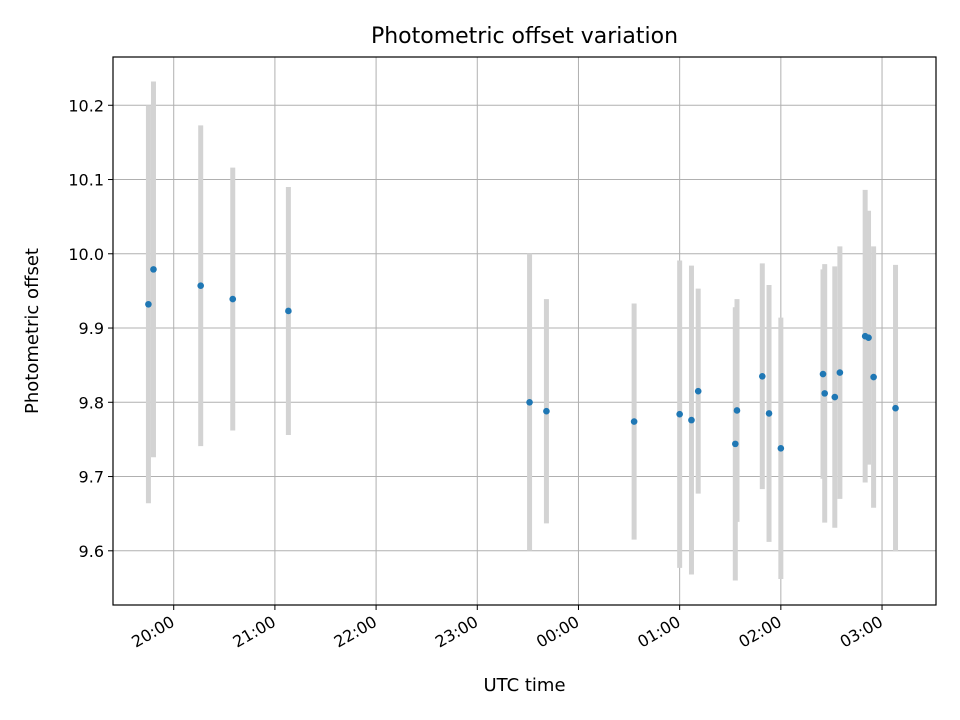 Image resolution: width=960 pixels, height=720 pixels. I want to click on y-tick-label: 10.2, so click(86, 105).